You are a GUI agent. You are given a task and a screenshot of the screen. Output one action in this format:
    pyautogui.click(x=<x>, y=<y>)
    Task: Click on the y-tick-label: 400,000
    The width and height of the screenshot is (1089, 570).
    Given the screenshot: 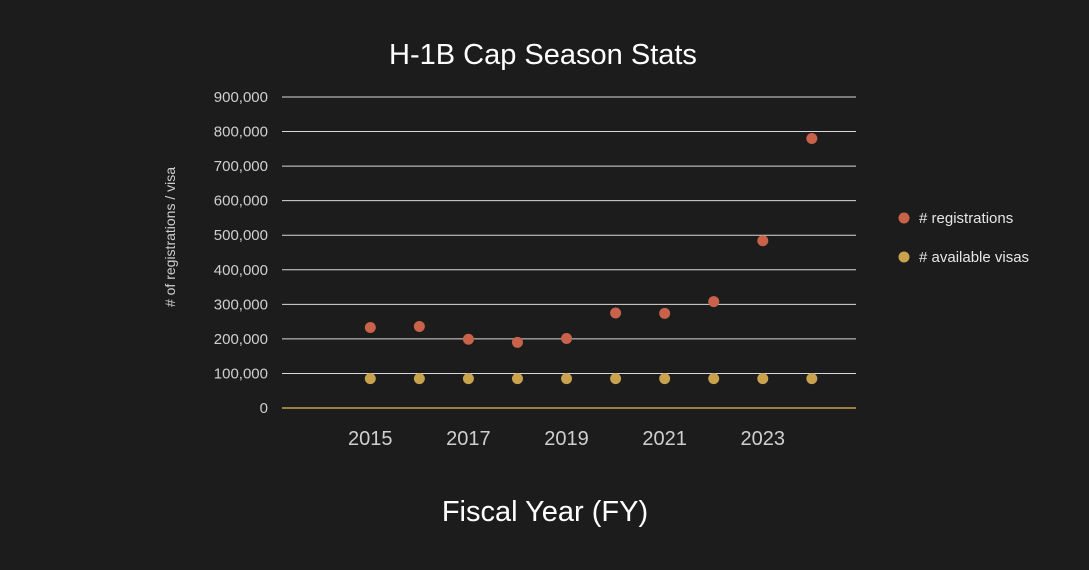 What is the action you would take?
    pyautogui.click(x=241, y=270)
    